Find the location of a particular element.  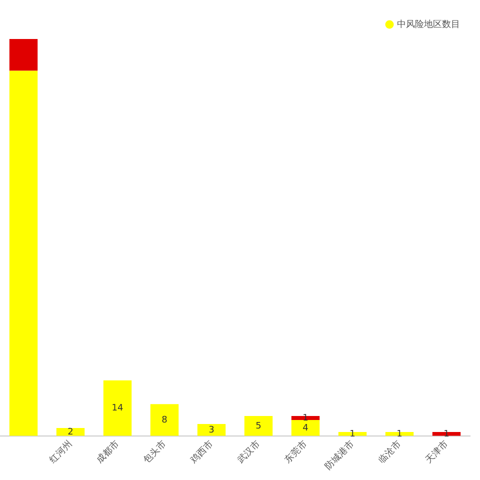

data-label: 8 is located at coordinates (165, 420).